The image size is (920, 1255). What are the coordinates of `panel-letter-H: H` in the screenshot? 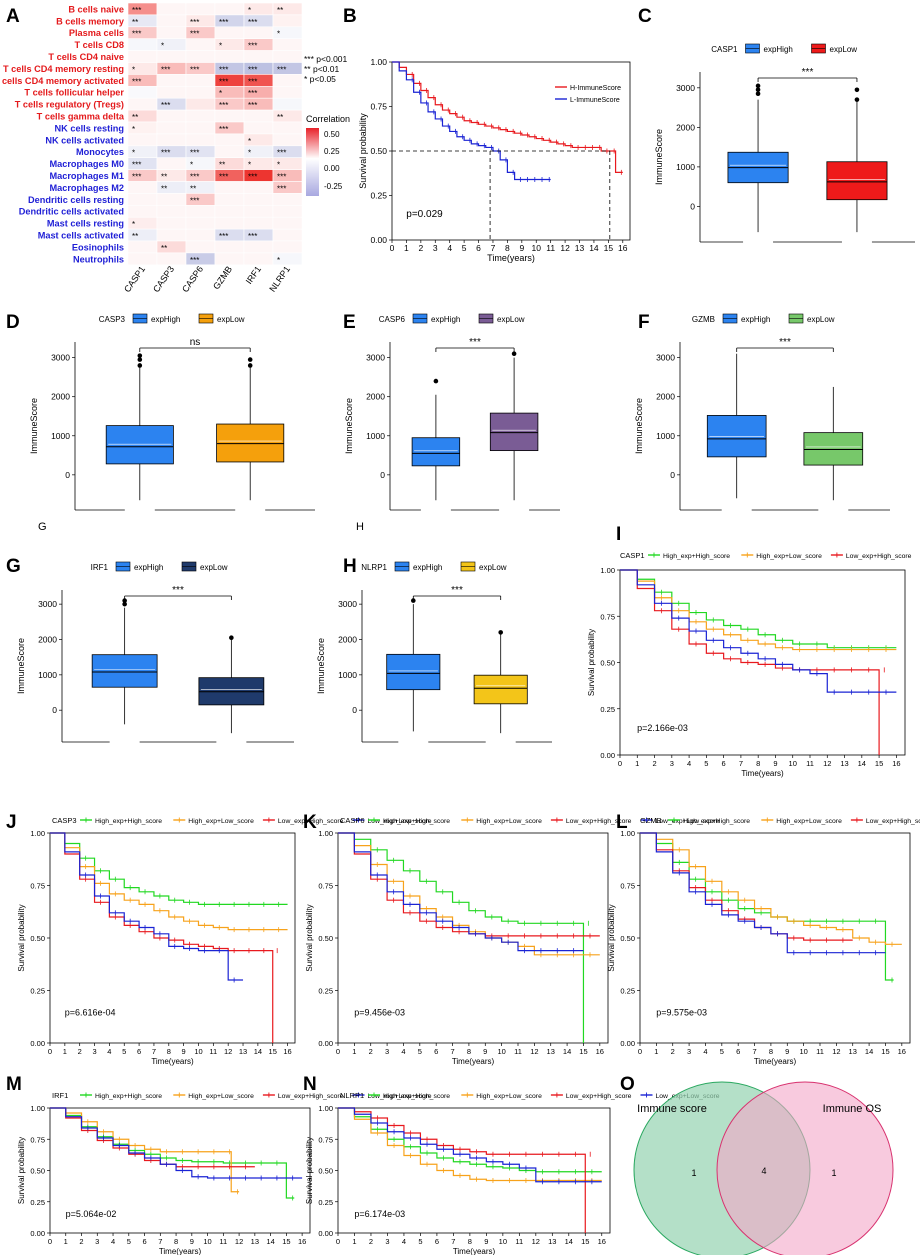 It's located at (350, 566).